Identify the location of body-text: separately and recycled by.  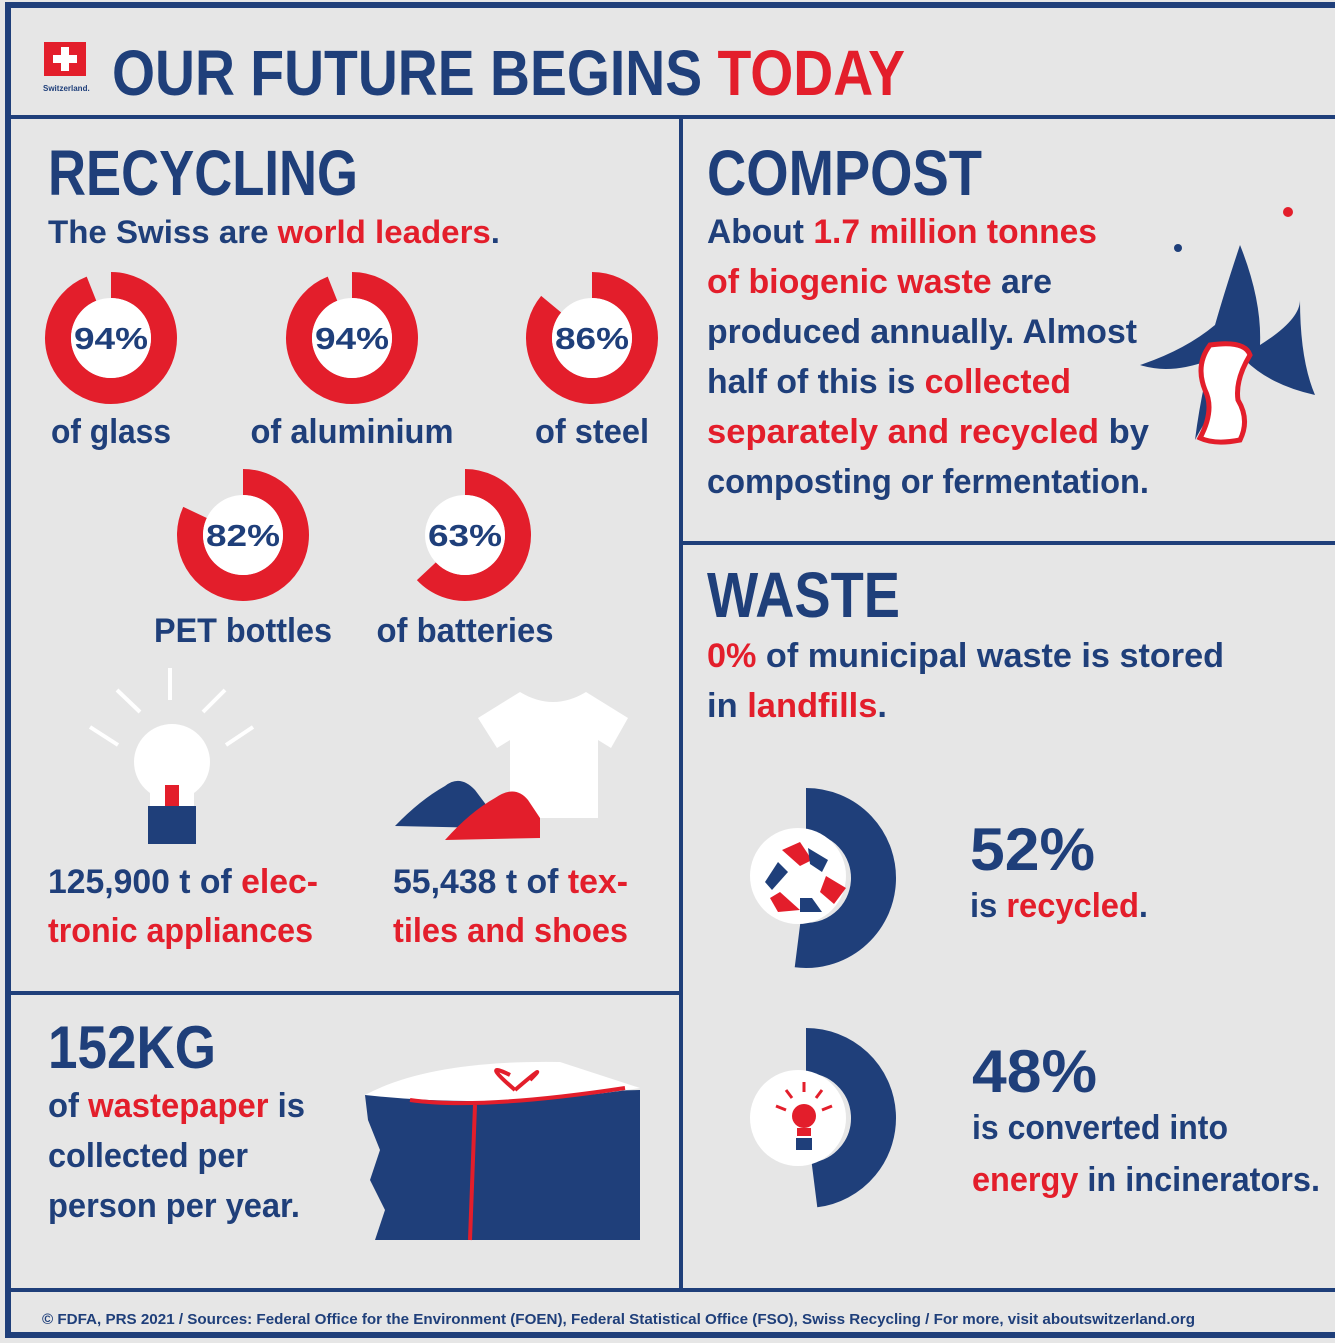
(928, 432).